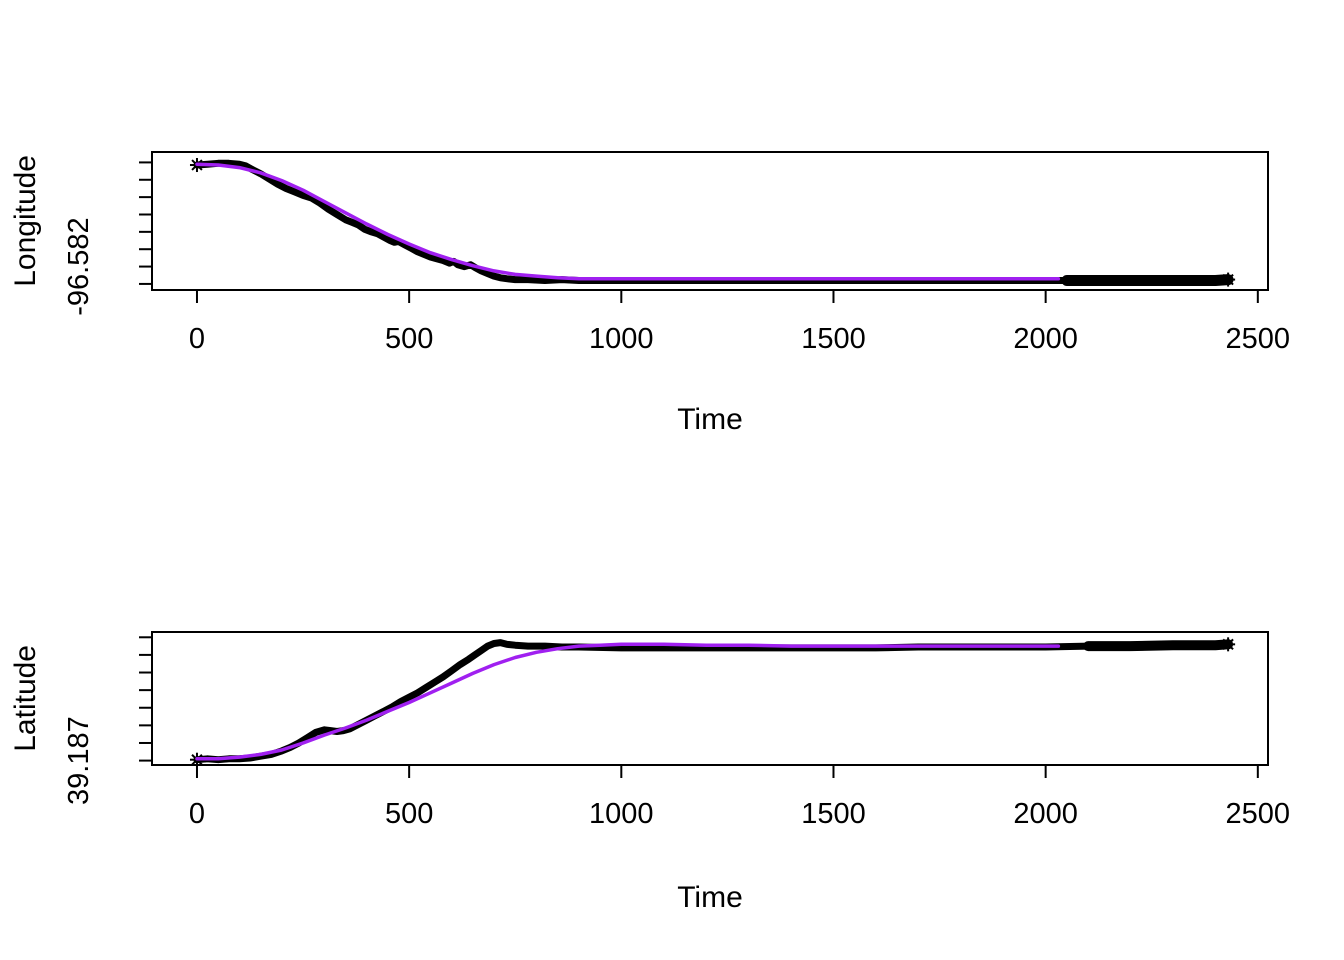 This screenshot has height=960, width=1344. I want to click on y-axis-title-latitude: Latitude, so click(25, 698).